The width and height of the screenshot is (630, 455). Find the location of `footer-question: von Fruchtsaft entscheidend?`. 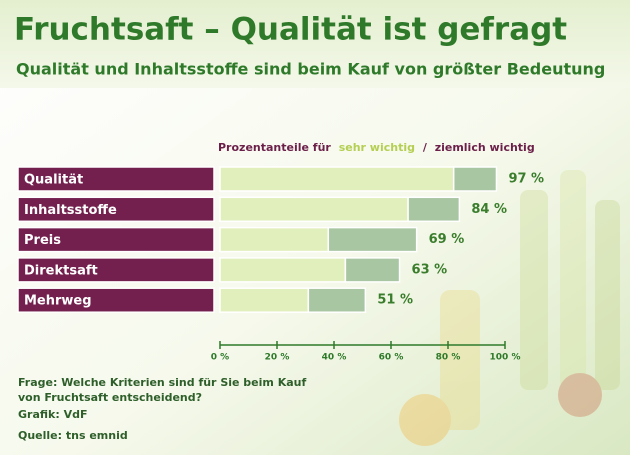

footer-question: von Fruchtsaft entscheidend? is located at coordinates (110, 397).